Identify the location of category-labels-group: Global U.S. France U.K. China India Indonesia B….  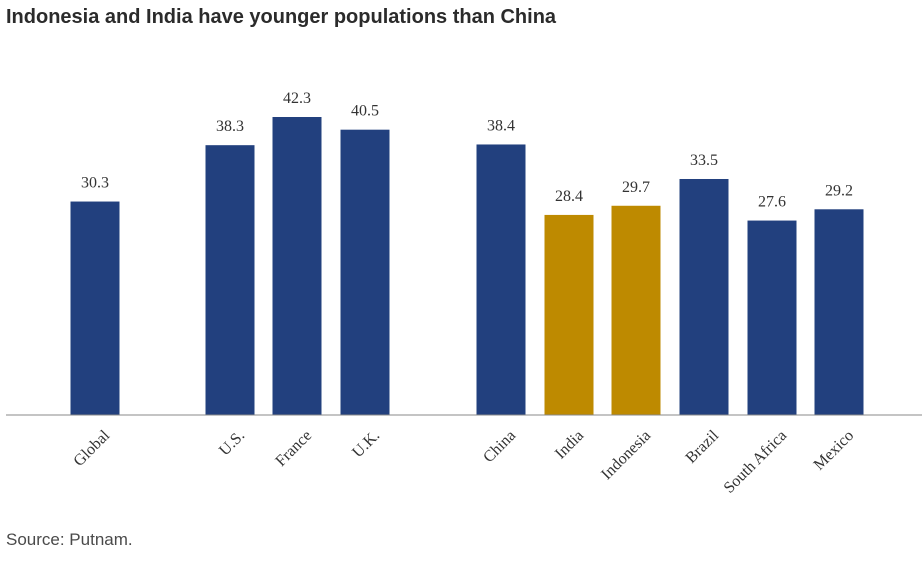
(463, 462).